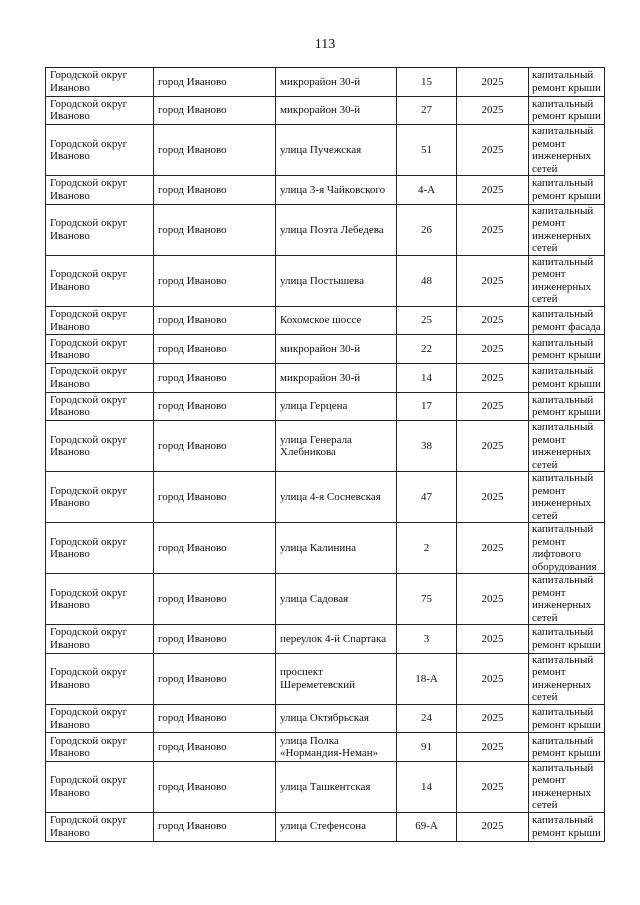 The height and width of the screenshot is (905, 640). I want to click on cell-house: 27, so click(426, 110).